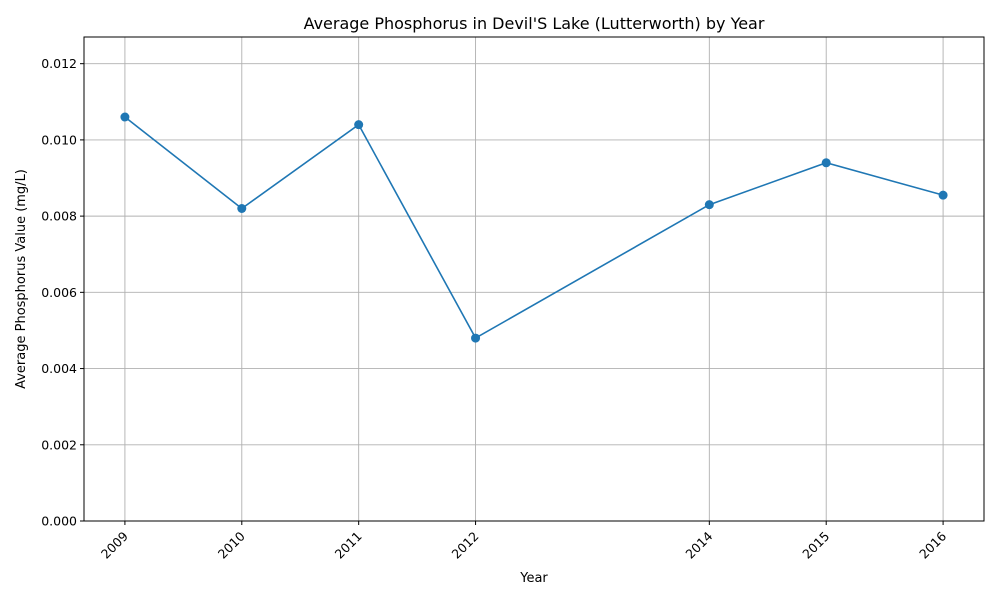 The image size is (1000, 600). What do you see at coordinates (21, 279) in the screenshot?
I see `y-axis-label: Average Phosphorus Value (mg/L)` at bounding box center [21, 279].